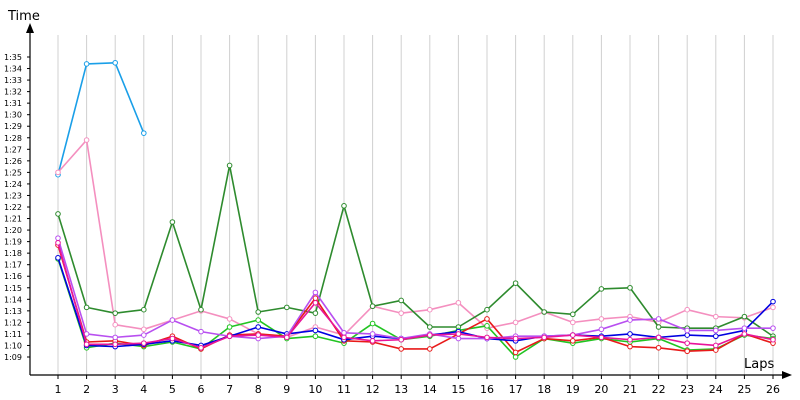 The image size is (800, 400). Describe the element at coordinates (13, 345) in the screenshot. I see `y-tick-label: 1:10` at that location.